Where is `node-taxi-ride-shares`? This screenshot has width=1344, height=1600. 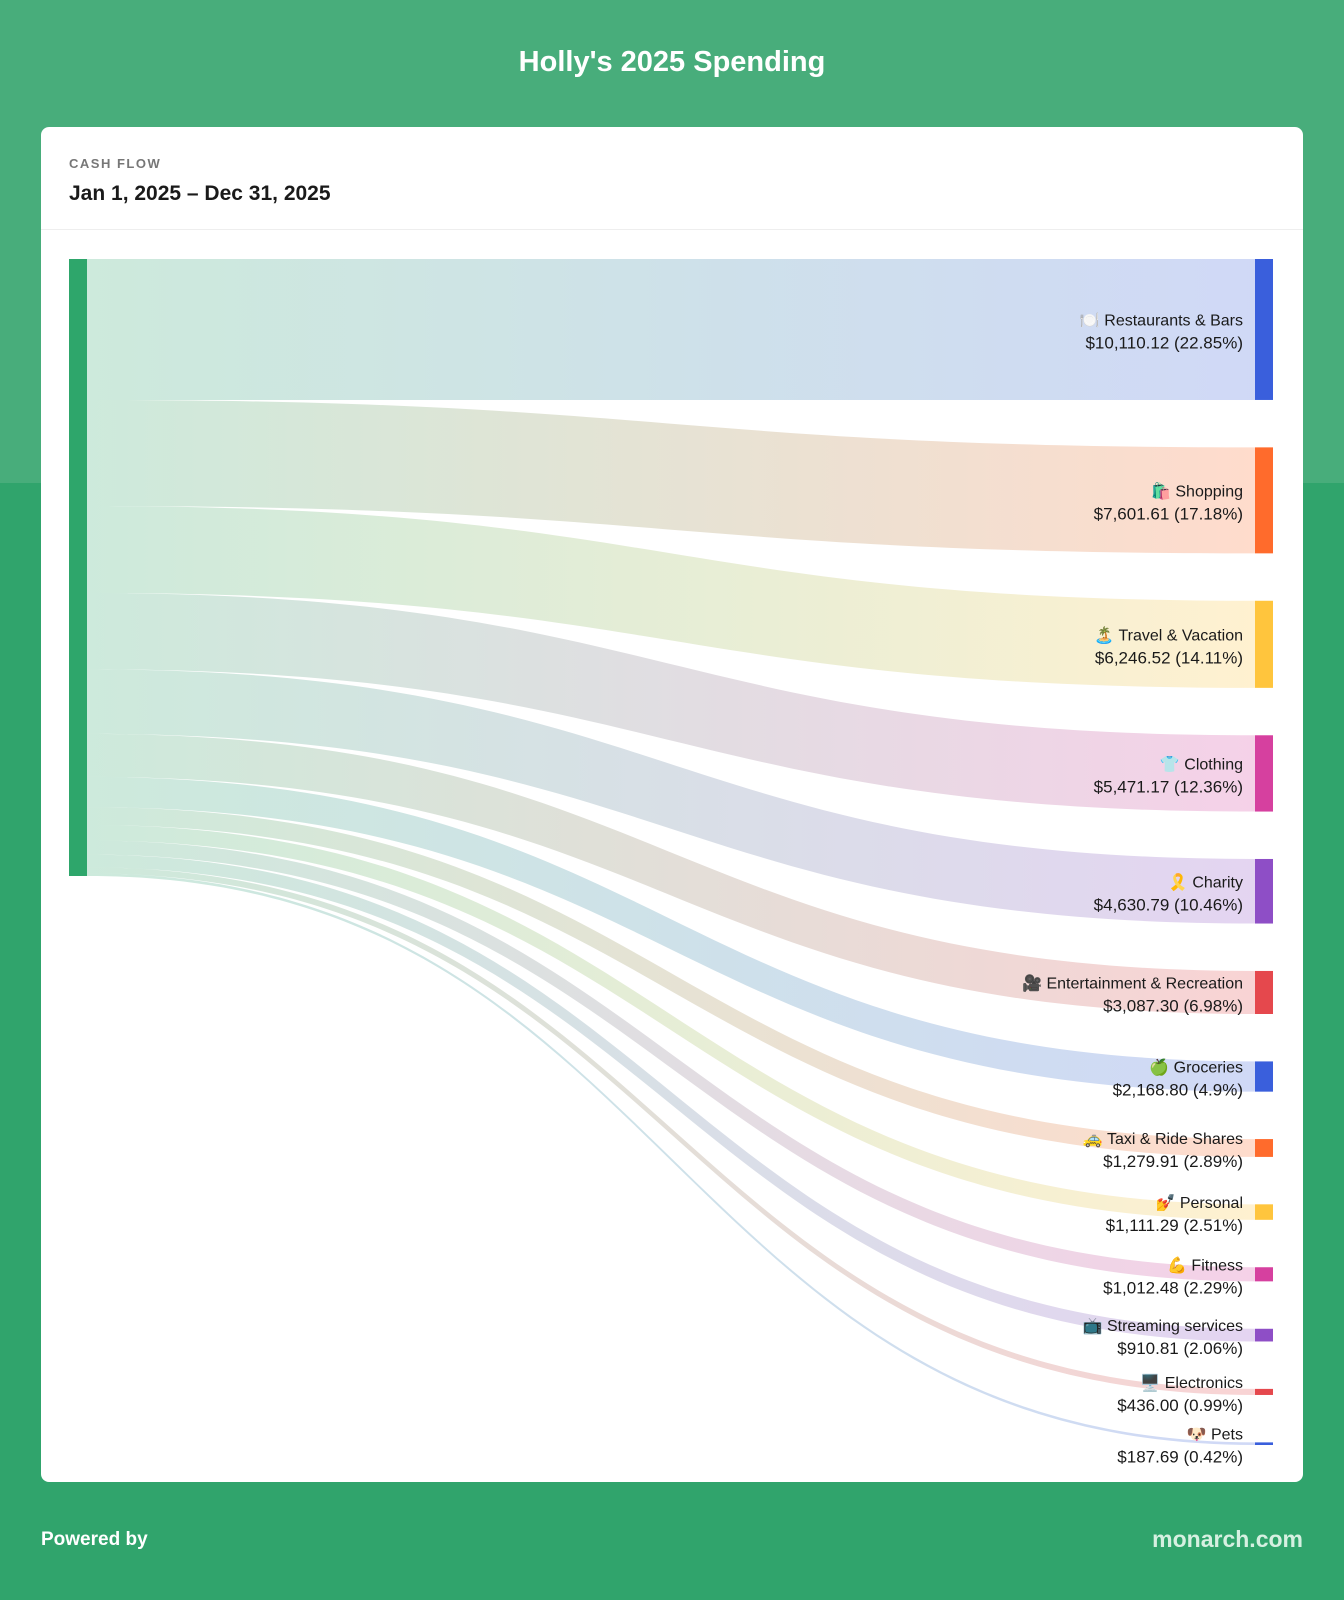 node-taxi-ride-shares is located at coordinates (1264, 1148).